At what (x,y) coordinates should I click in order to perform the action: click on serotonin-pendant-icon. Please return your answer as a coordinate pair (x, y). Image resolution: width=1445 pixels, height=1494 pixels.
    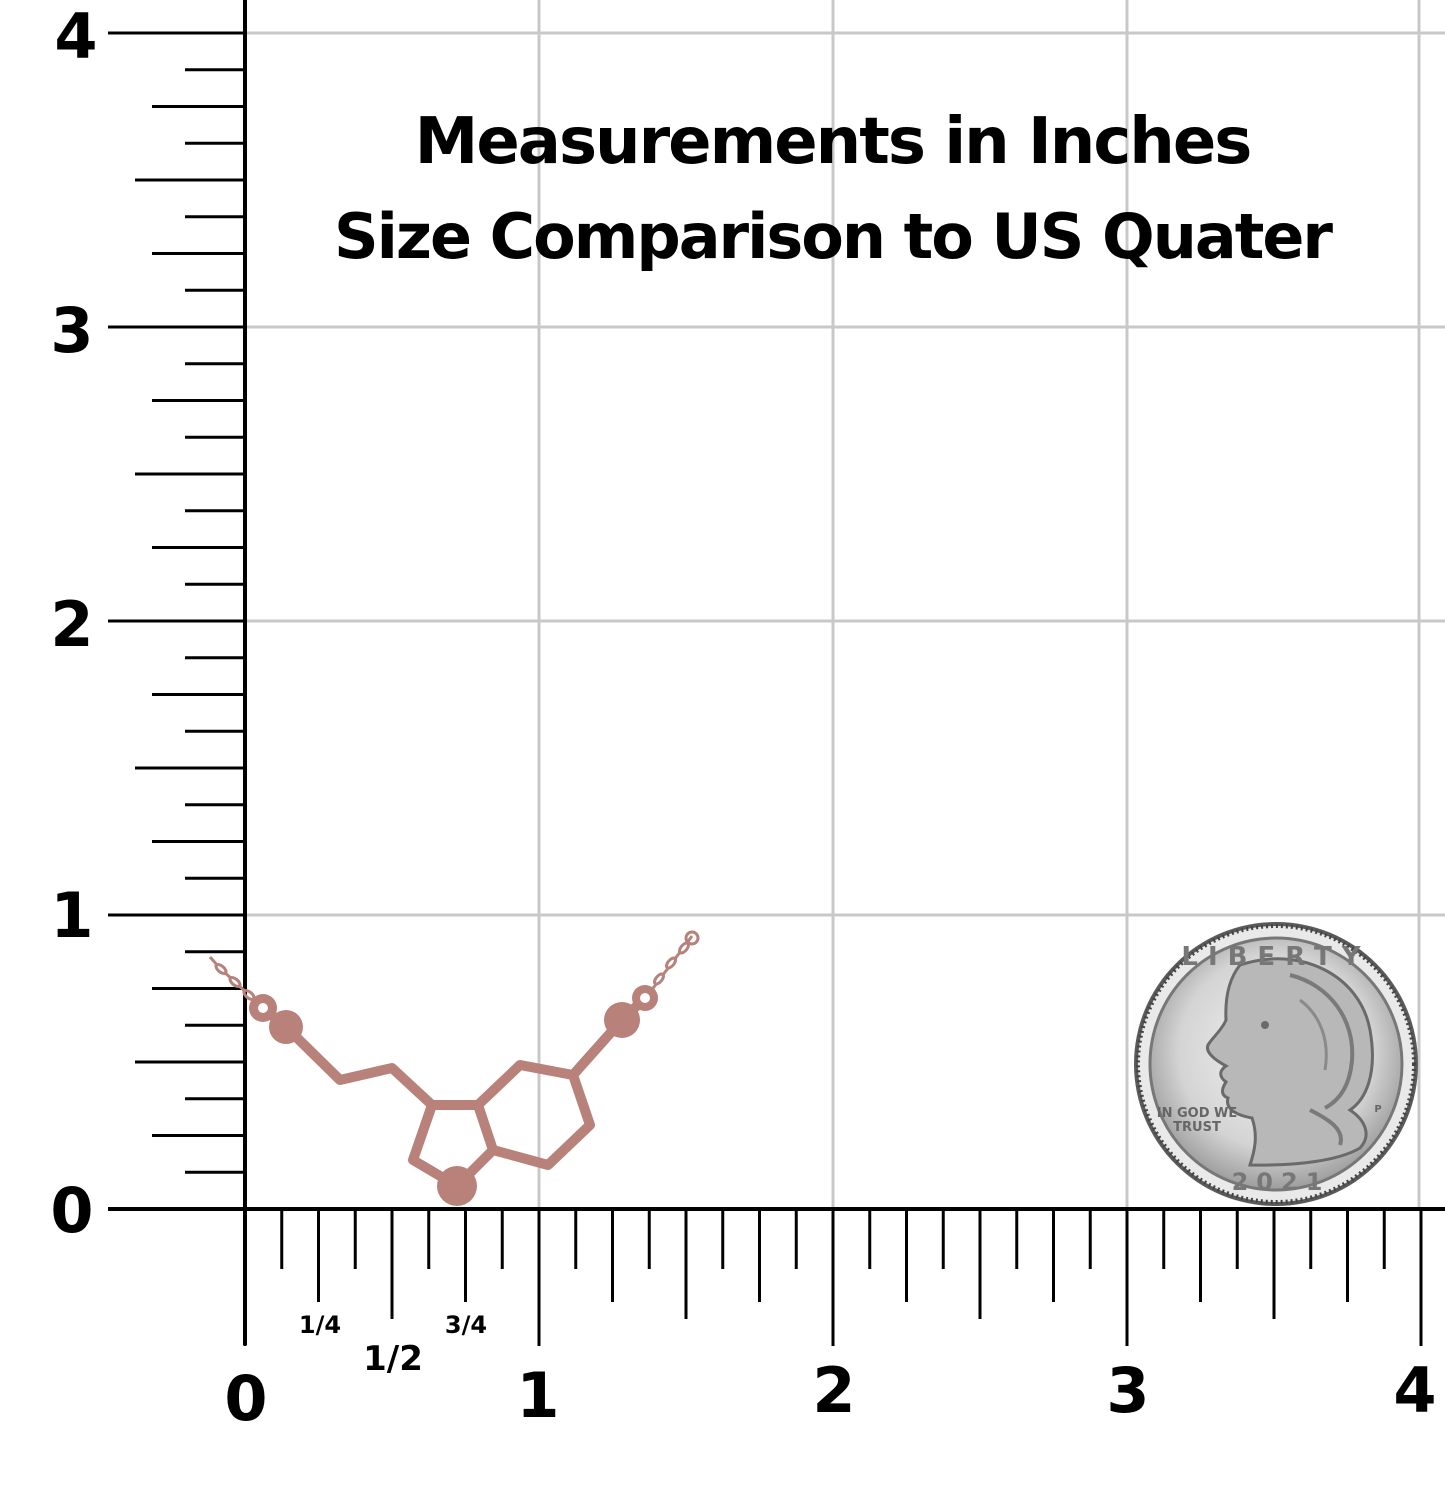
    Looking at the image, I should click on (454, 1068).